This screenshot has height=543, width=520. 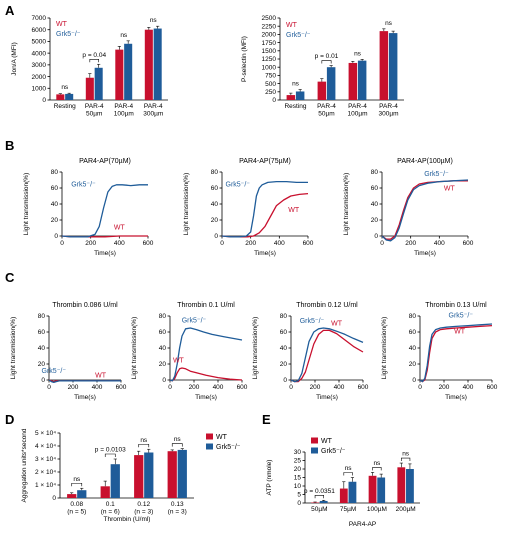 What do you see at coordinates (298, 486) in the screenshot?
I see `y-tick-label: 10` at bounding box center [298, 486].